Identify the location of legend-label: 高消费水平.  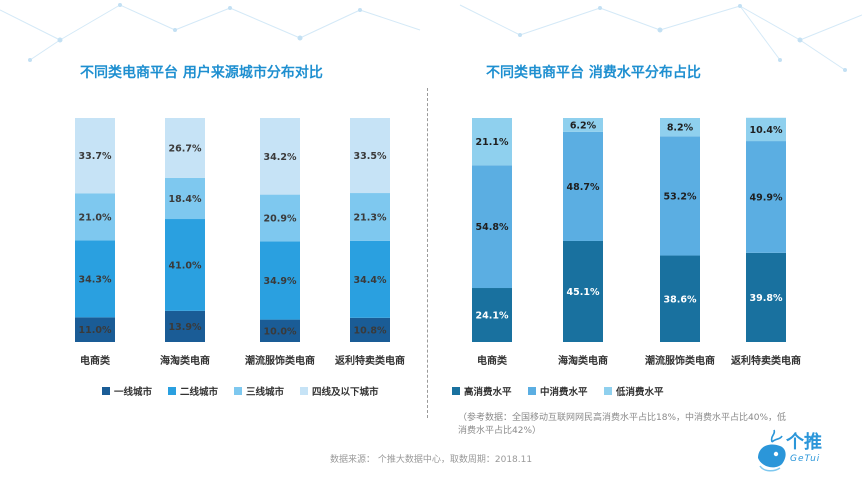
(488, 392).